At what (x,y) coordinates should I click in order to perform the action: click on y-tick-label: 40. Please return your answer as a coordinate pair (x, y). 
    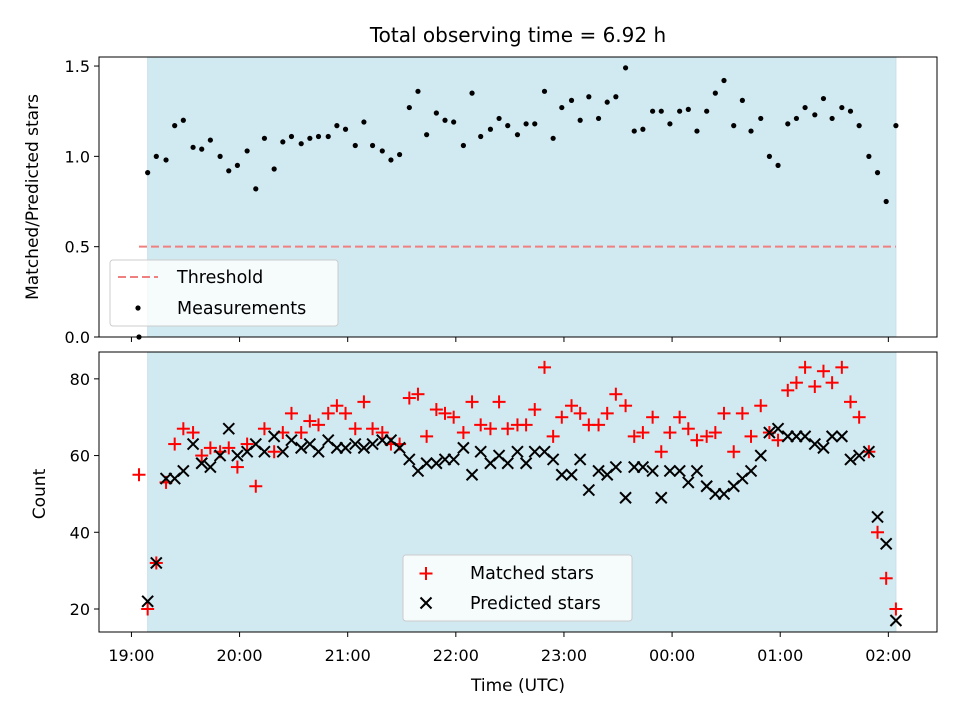
    Looking at the image, I should click on (80, 532).